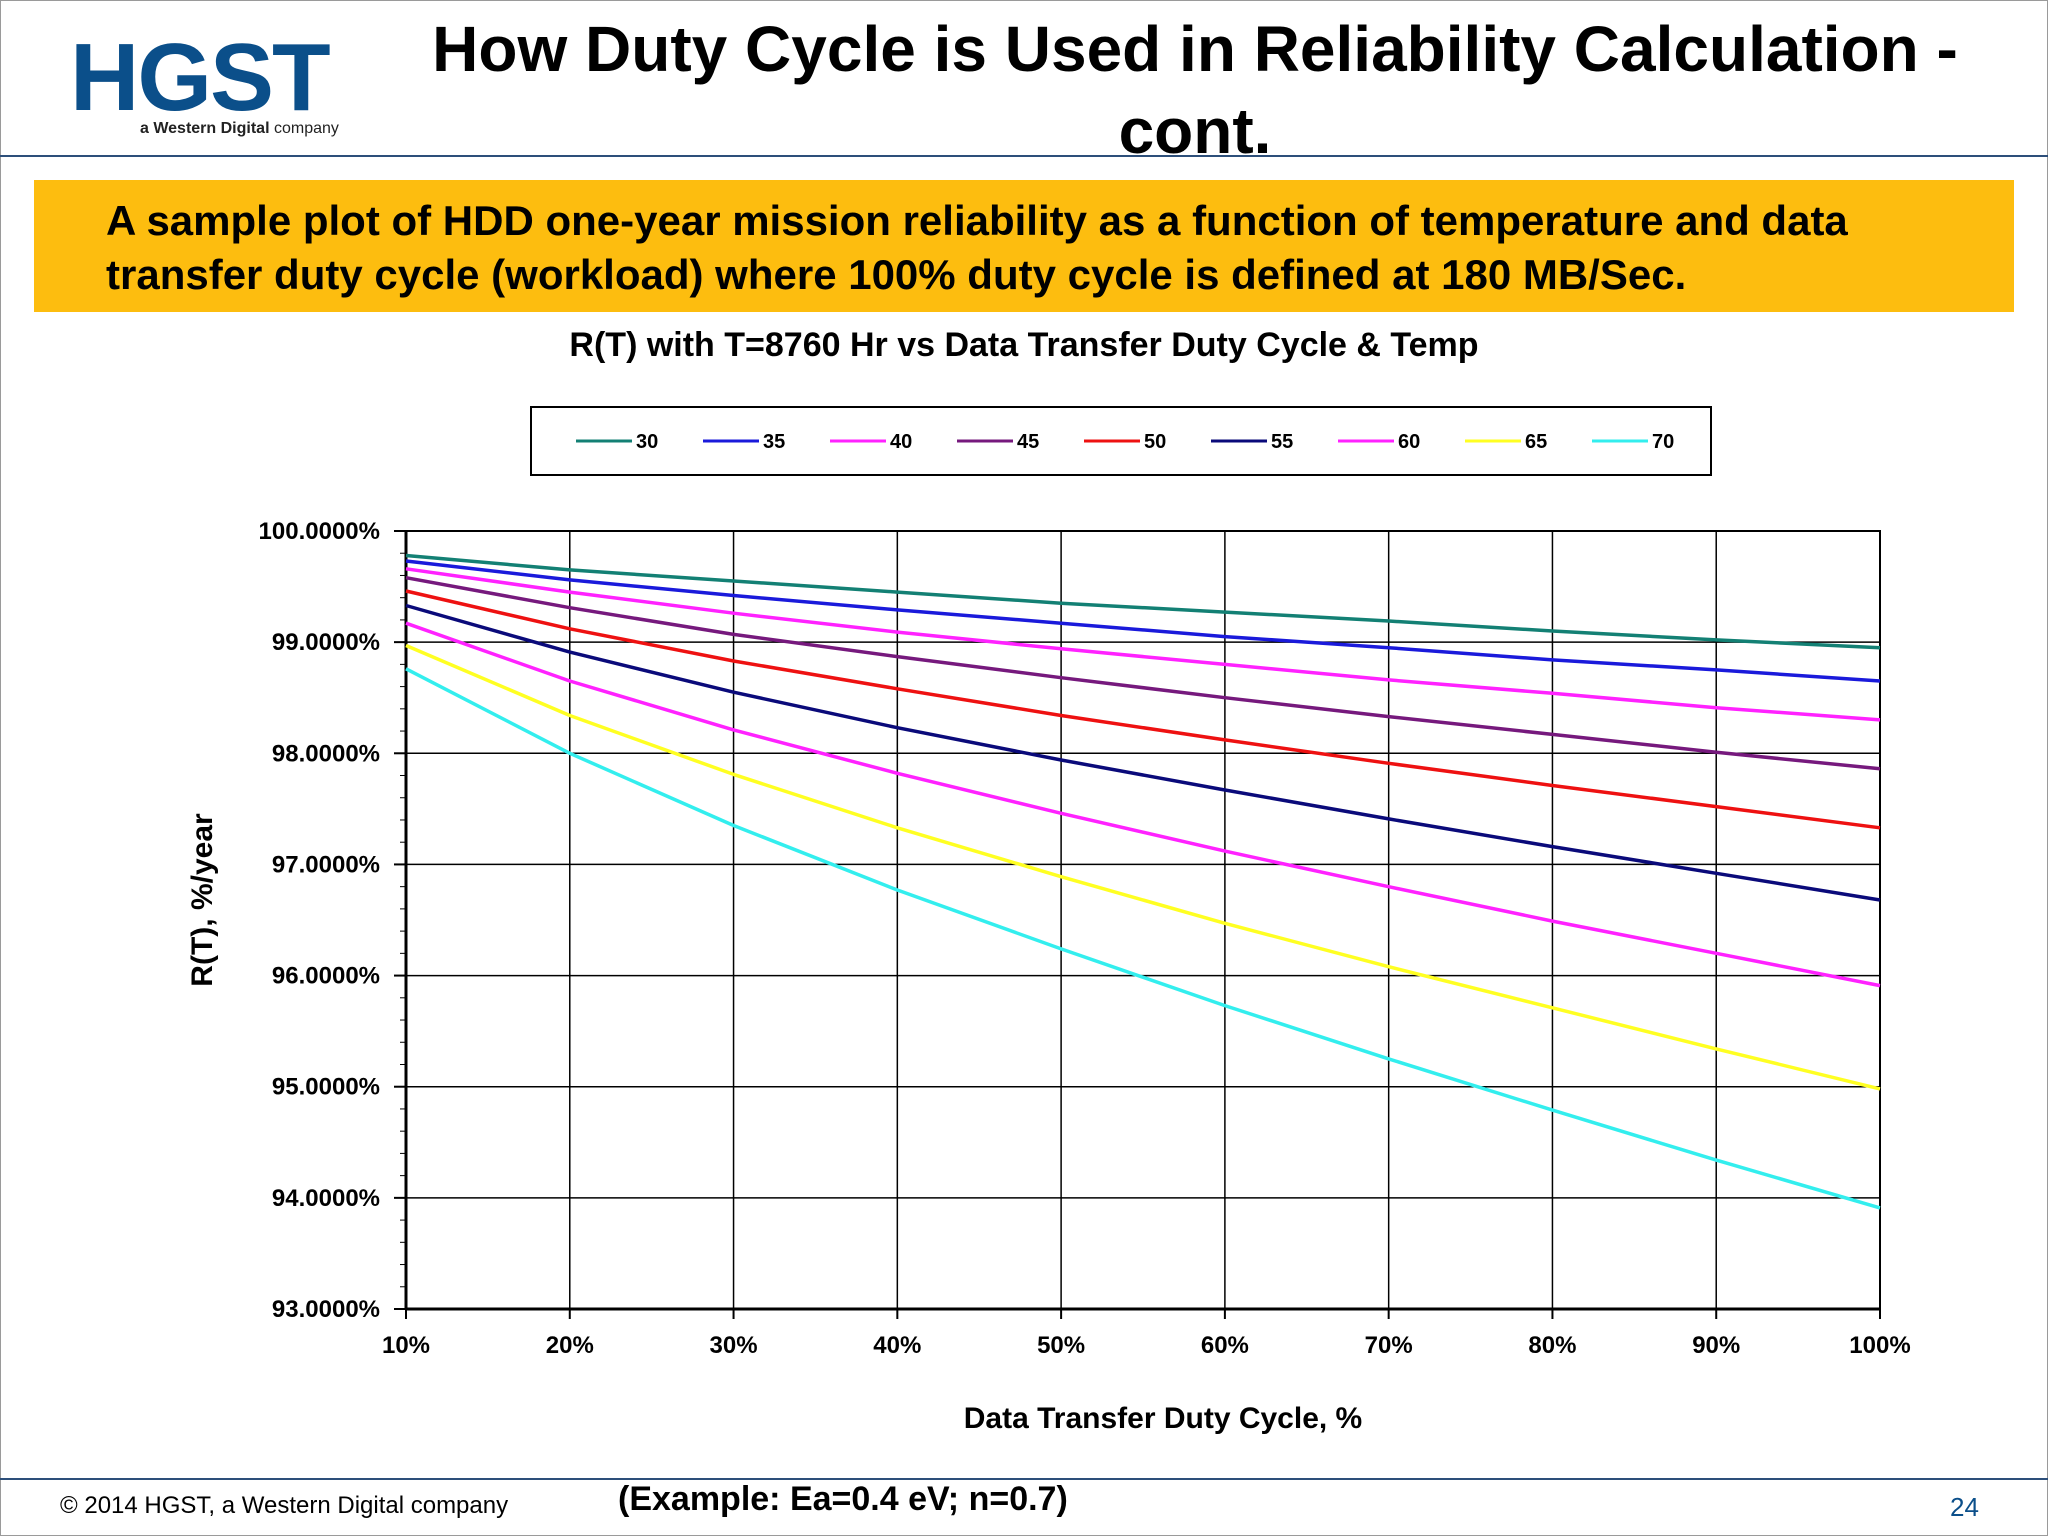 This screenshot has height=1536, width=2048. Describe the element at coordinates (901, 442) in the screenshot. I see `legend-label-40: 40` at that location.